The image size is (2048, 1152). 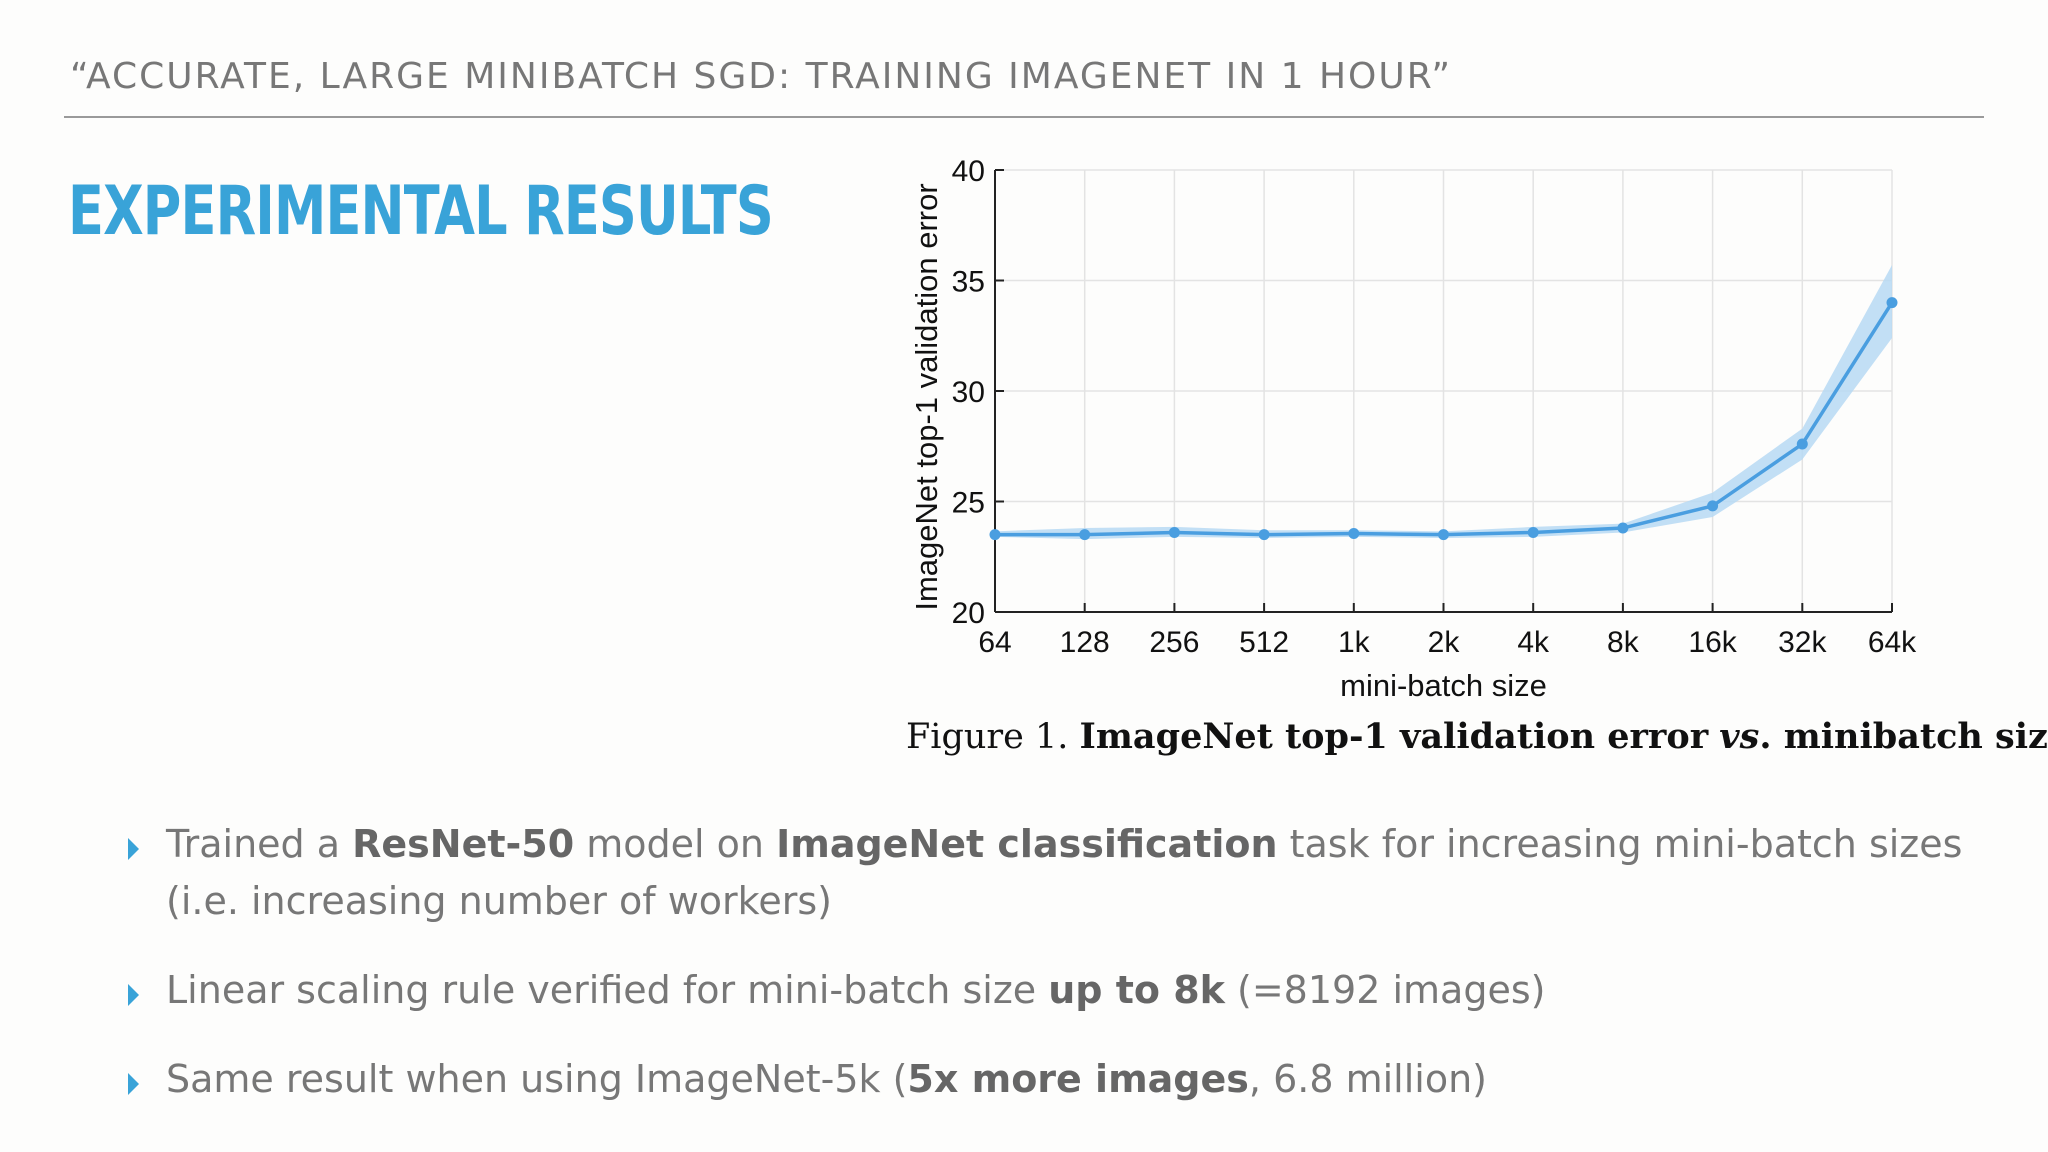 What do you see at coordinates (1394, 736) in the screenshot?
I see `caption-bold-a: ImageNet top-1 validation error` at bounding box center [1394, 736].